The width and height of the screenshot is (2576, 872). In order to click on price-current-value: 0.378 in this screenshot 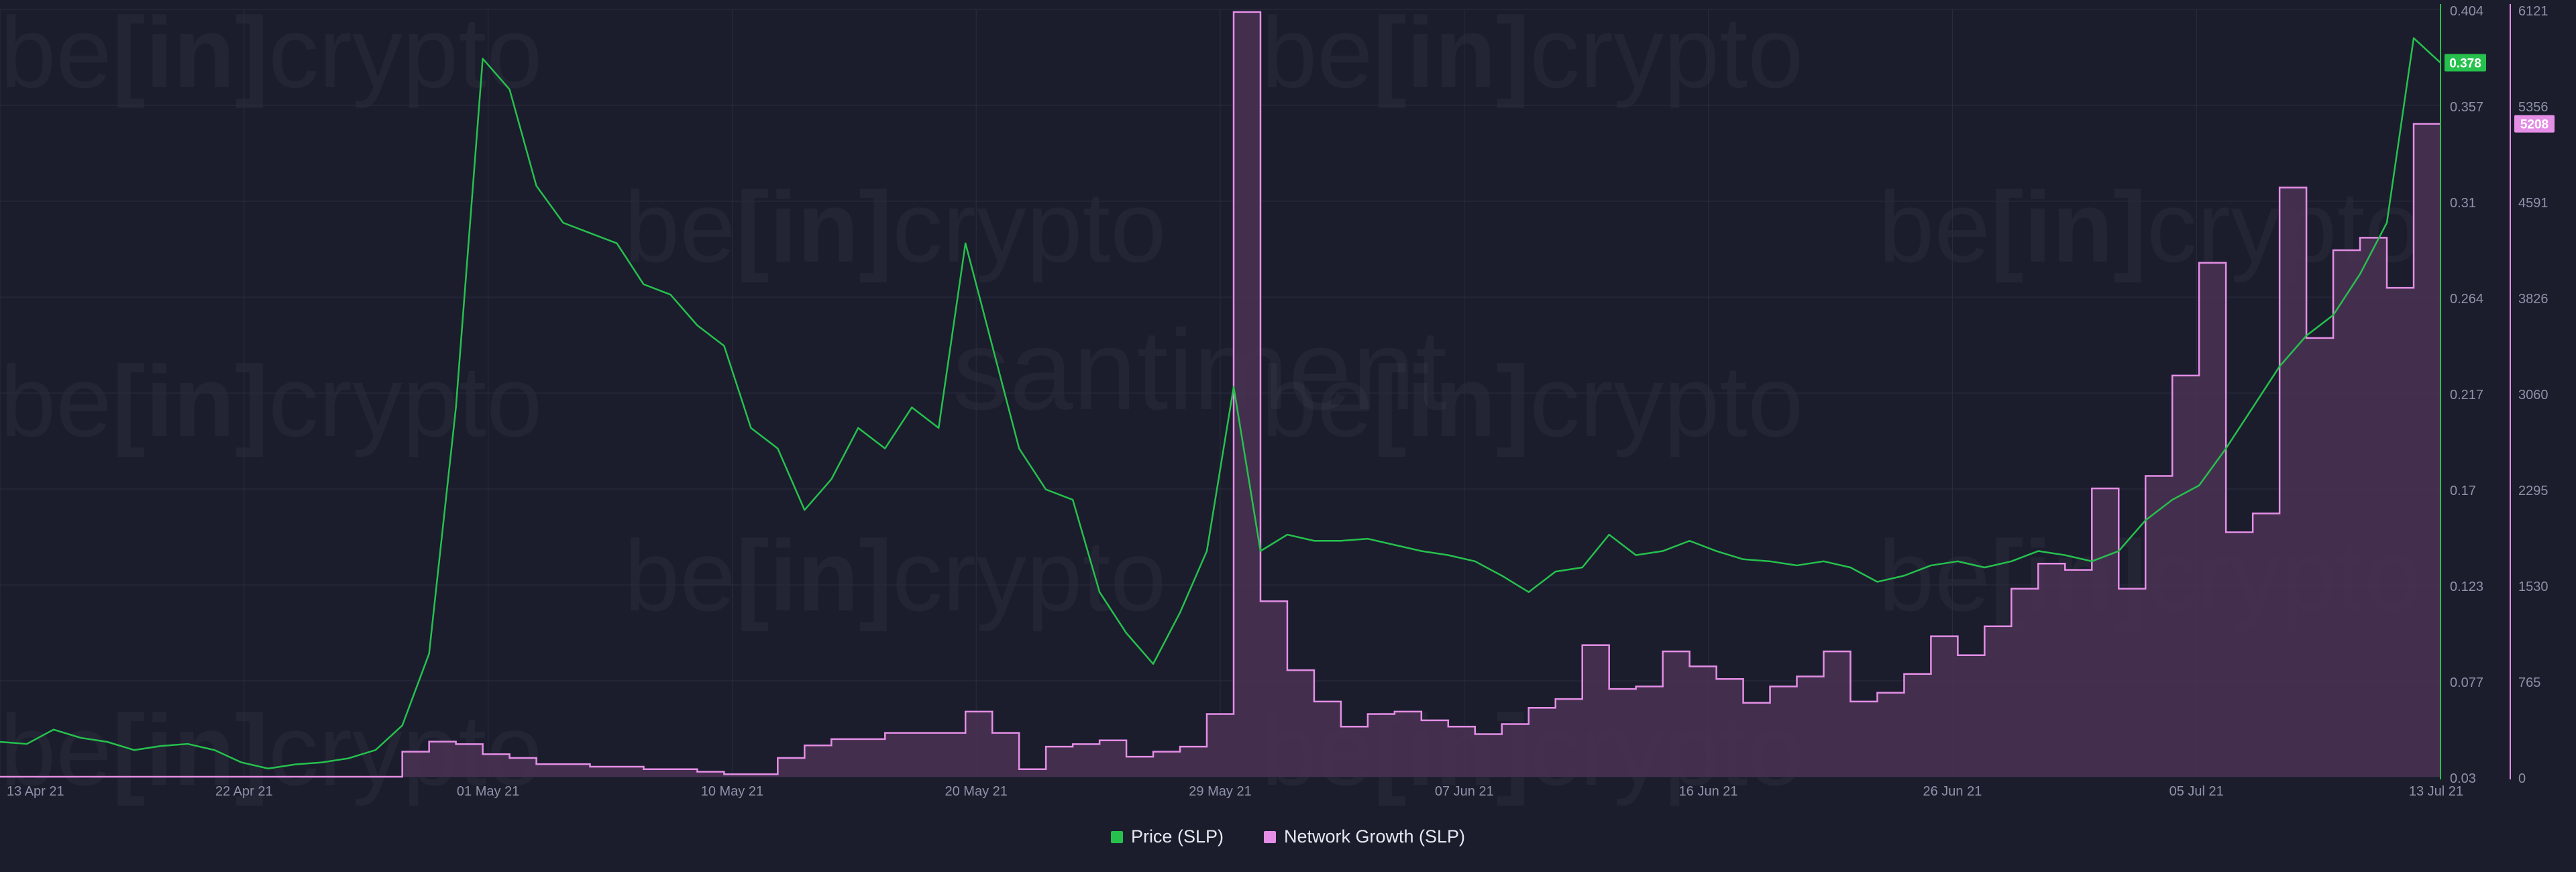, I will do `click(2465, 64)`.